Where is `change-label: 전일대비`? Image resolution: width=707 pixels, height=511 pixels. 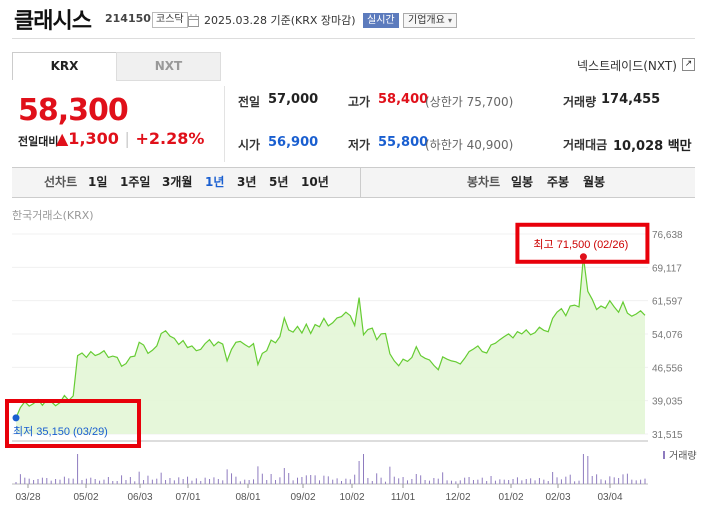
change-label: 전일대비 is located at coordinates (38, 141).